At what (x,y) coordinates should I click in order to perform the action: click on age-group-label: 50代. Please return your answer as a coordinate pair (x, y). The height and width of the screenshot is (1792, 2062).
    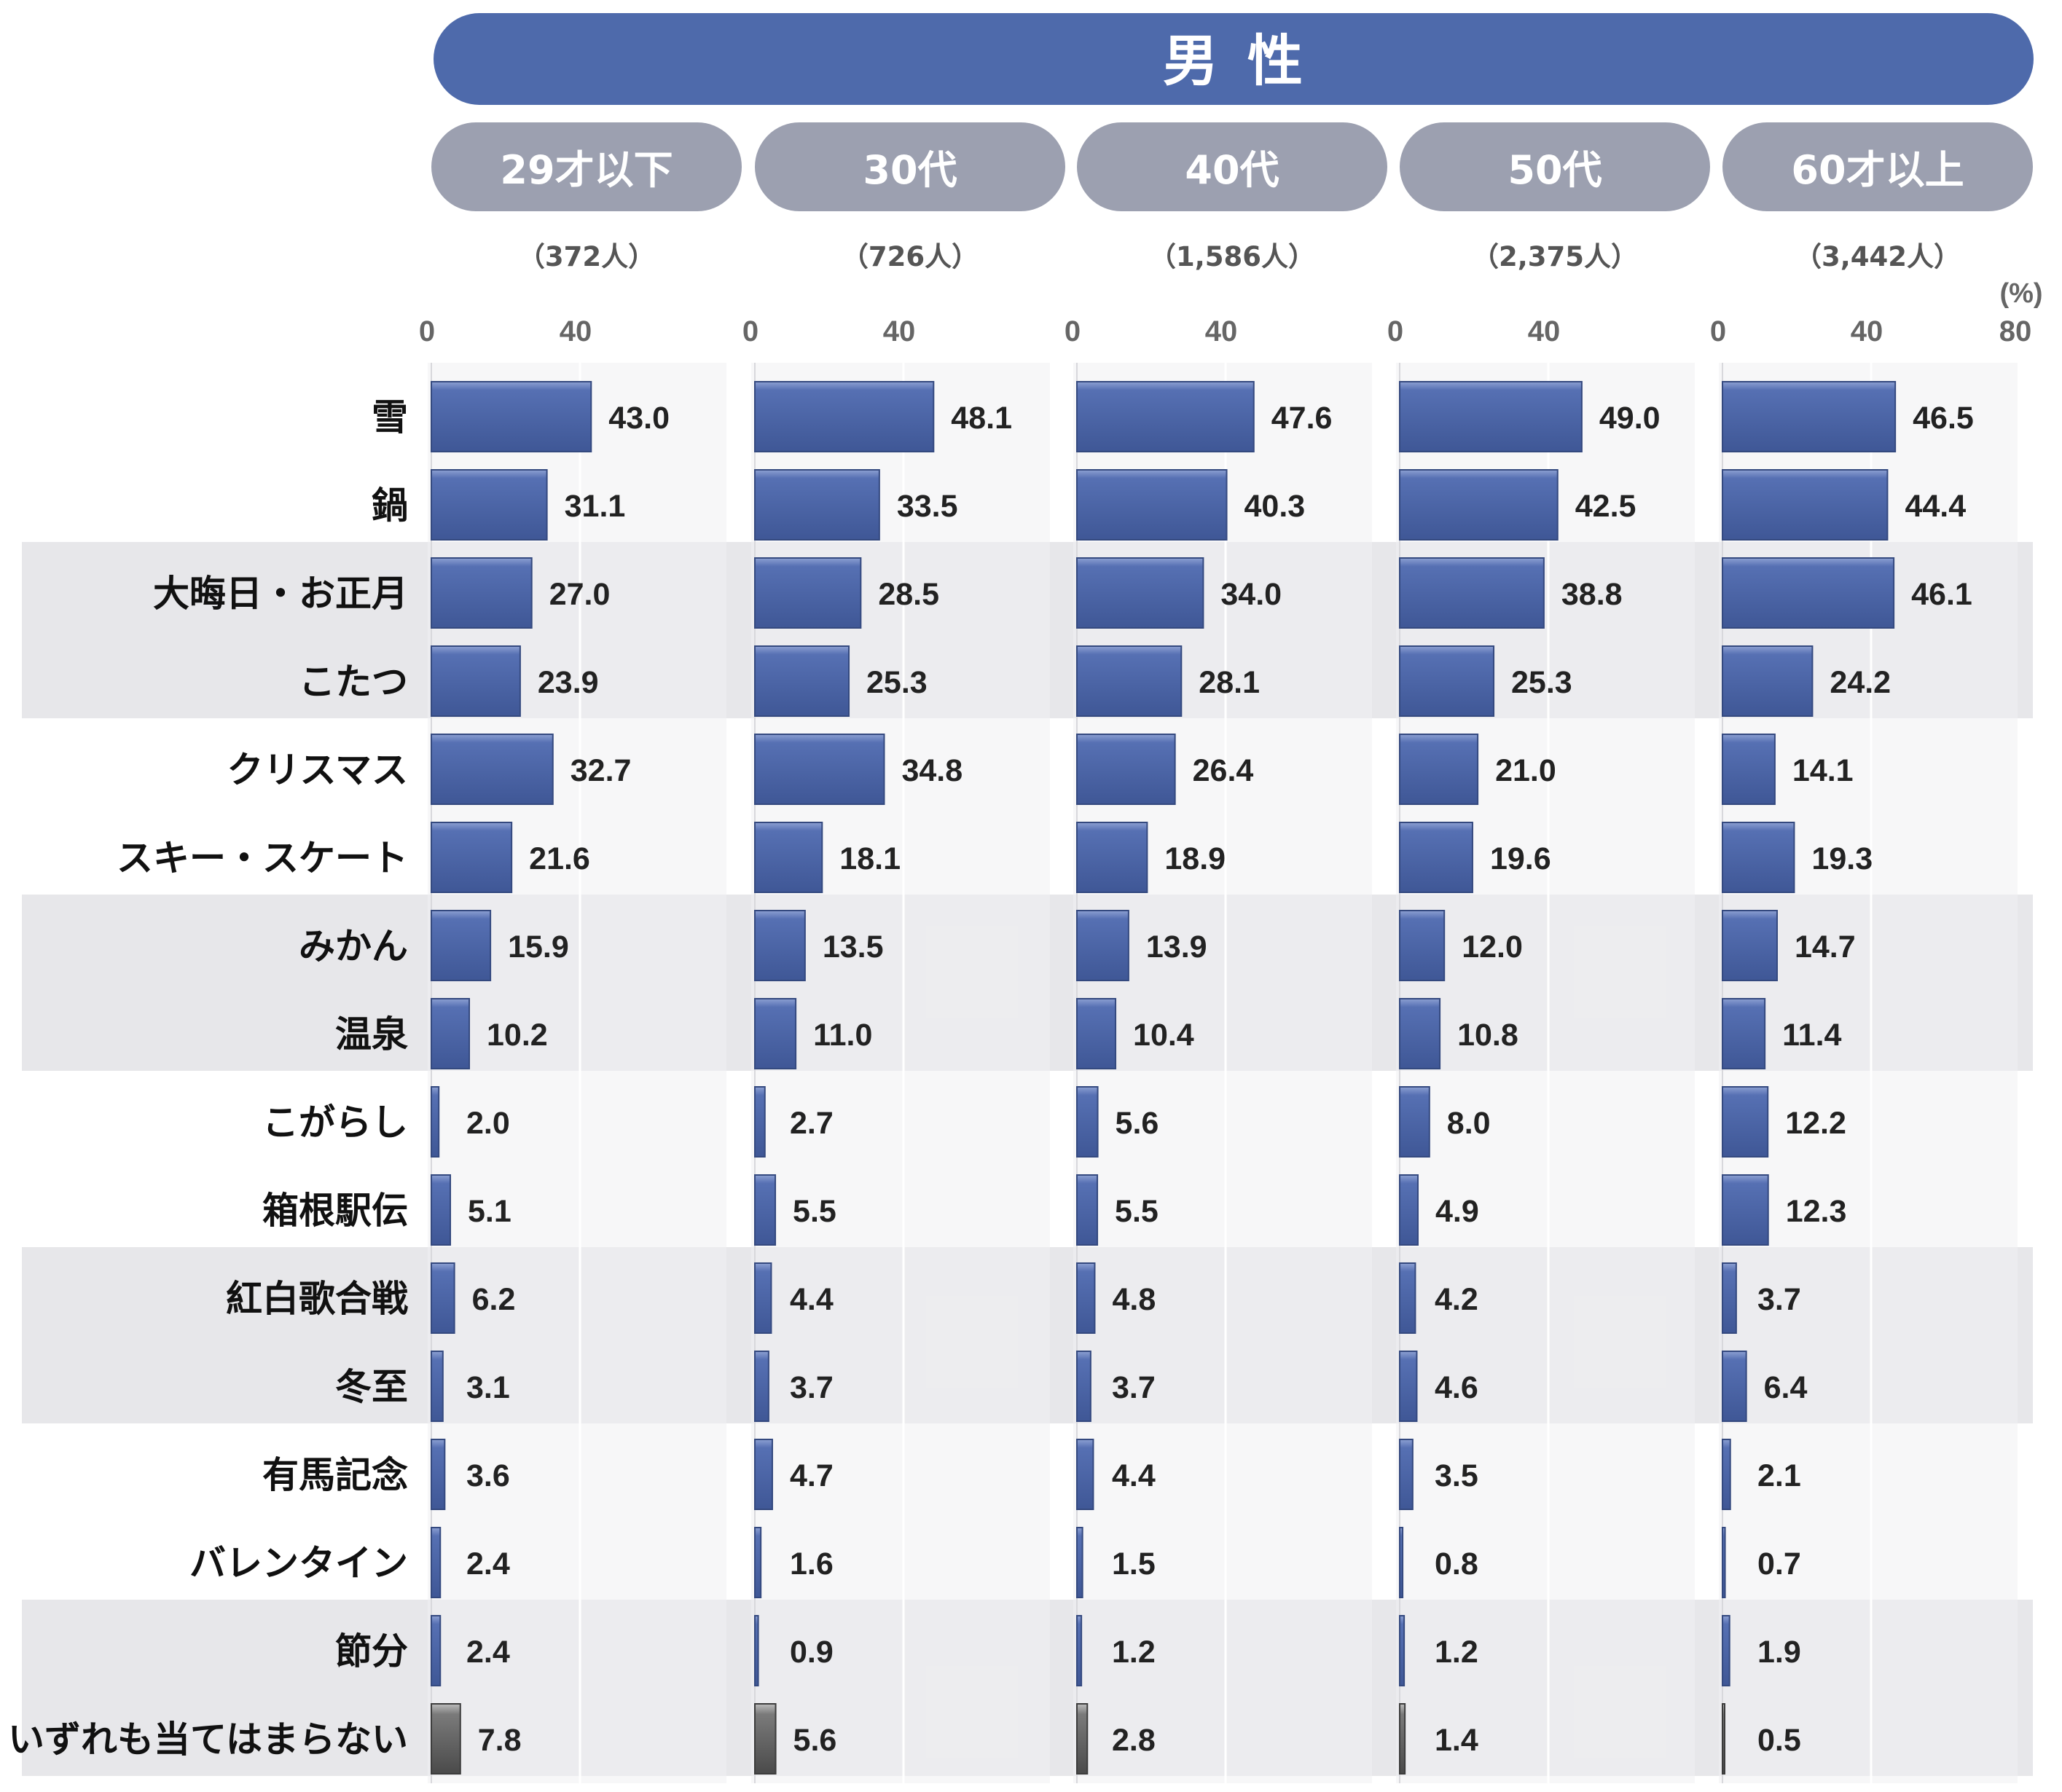
    Looking at the image, I should click on (1555, 170).